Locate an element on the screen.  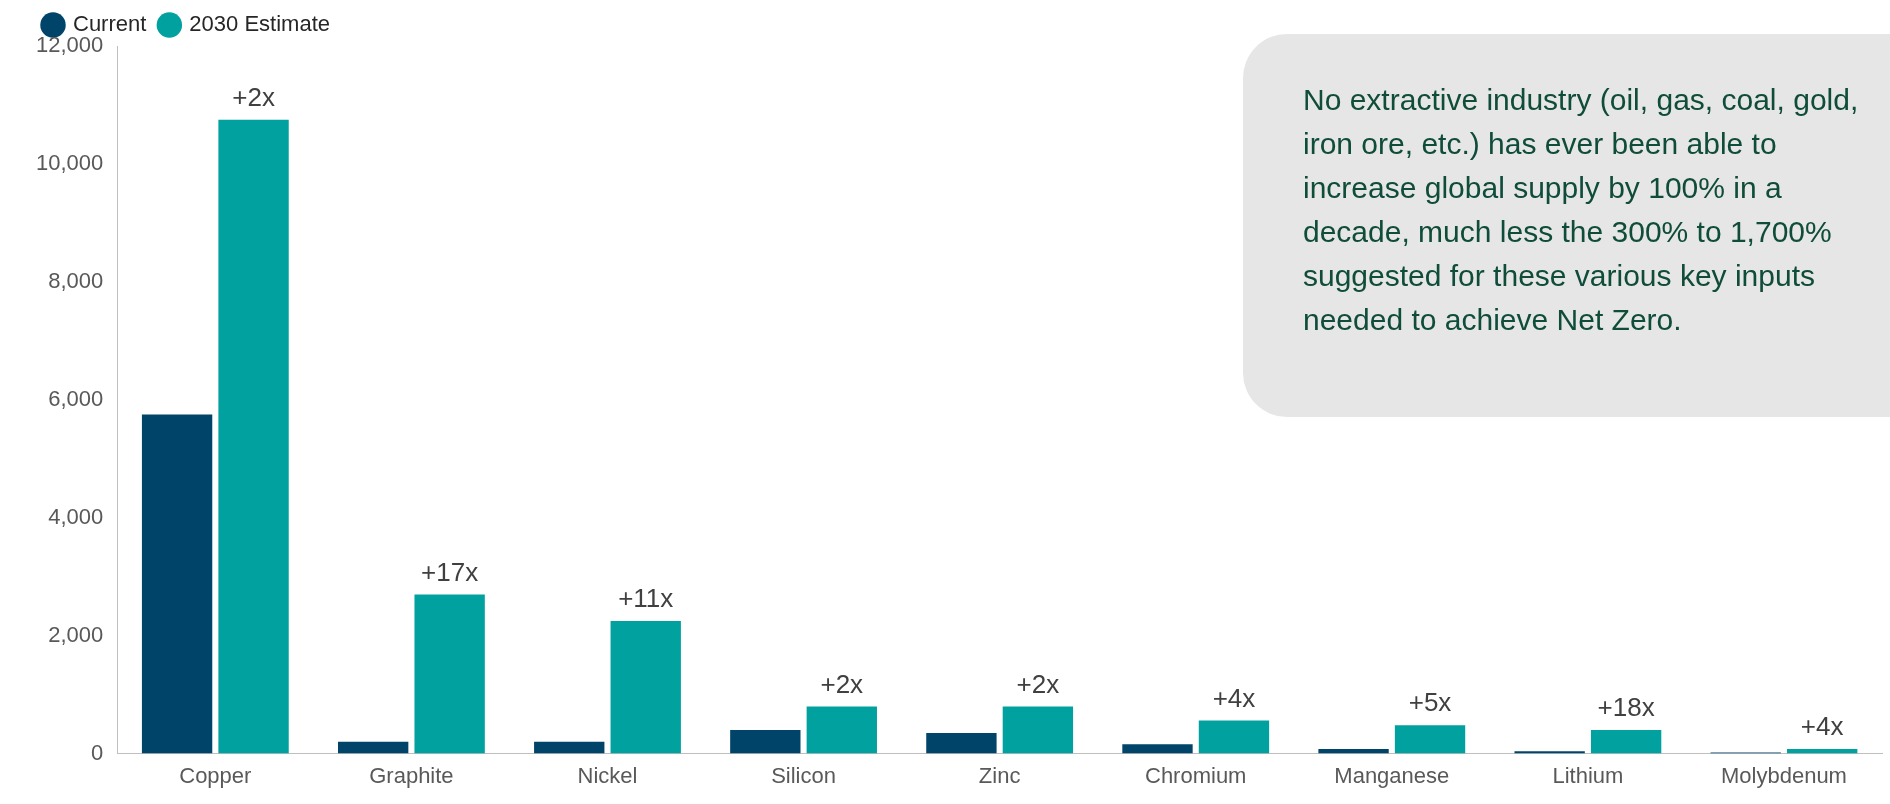
annotation: +17x is located at coordinates (450, 571).